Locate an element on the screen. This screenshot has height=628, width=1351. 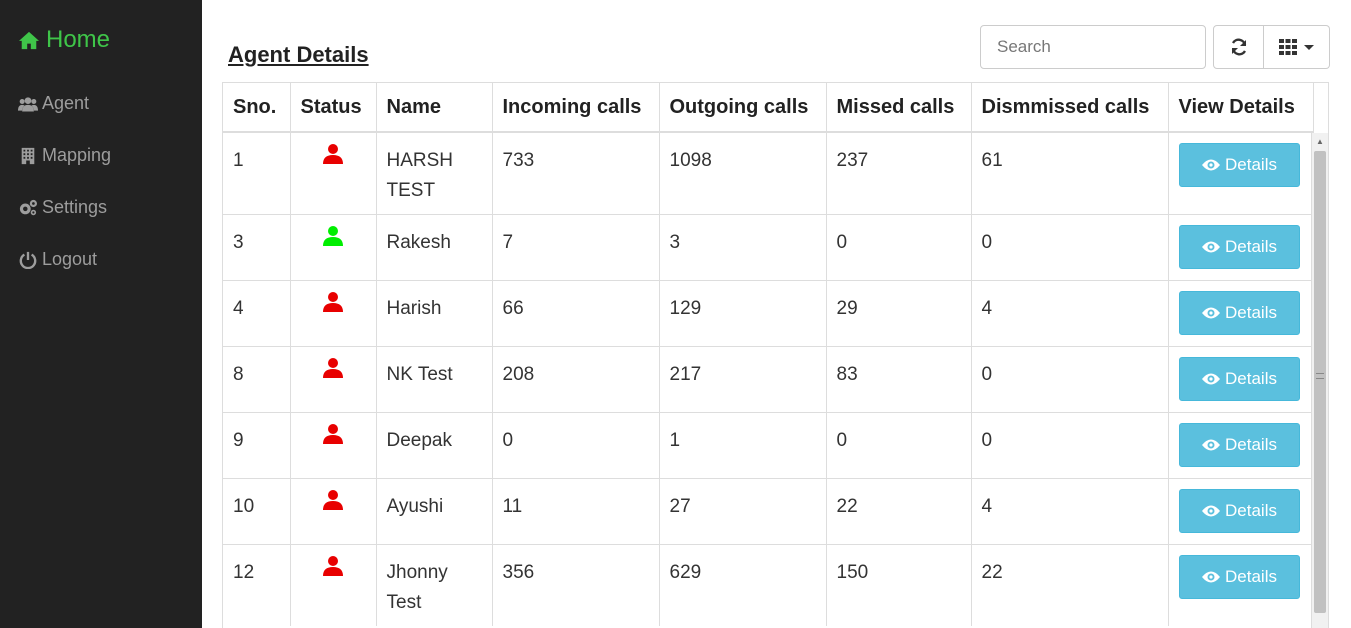
home-link: Home is located at coordinates (64, 40).